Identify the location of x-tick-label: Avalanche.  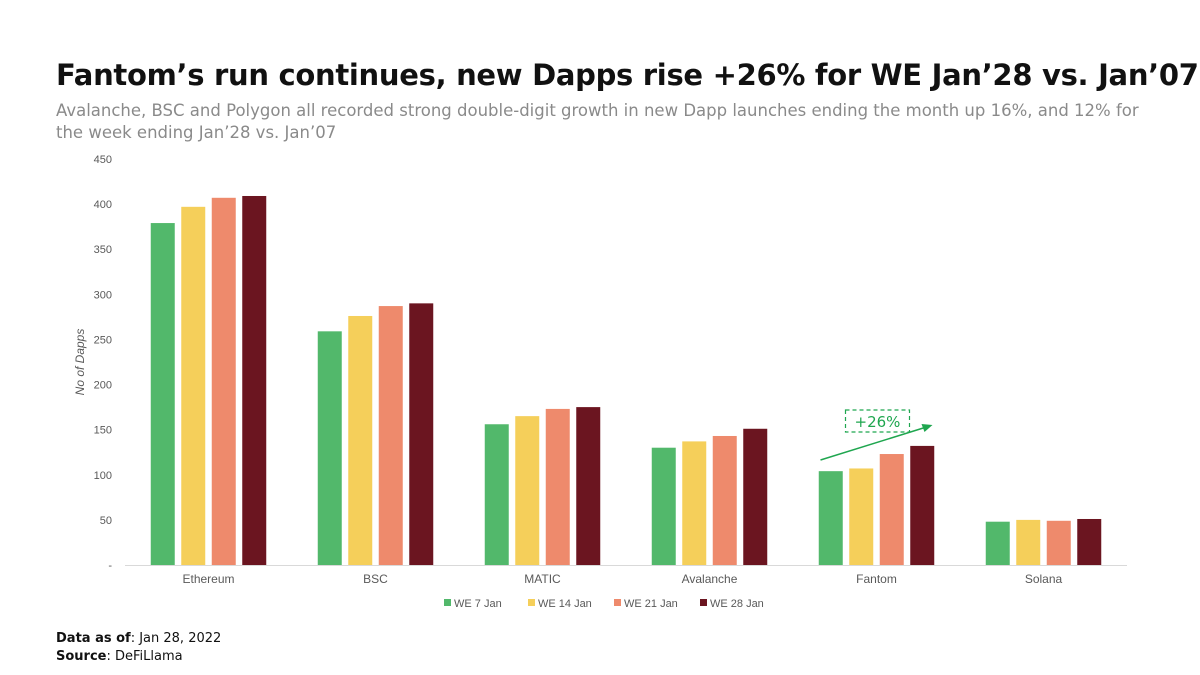
(710, 579).